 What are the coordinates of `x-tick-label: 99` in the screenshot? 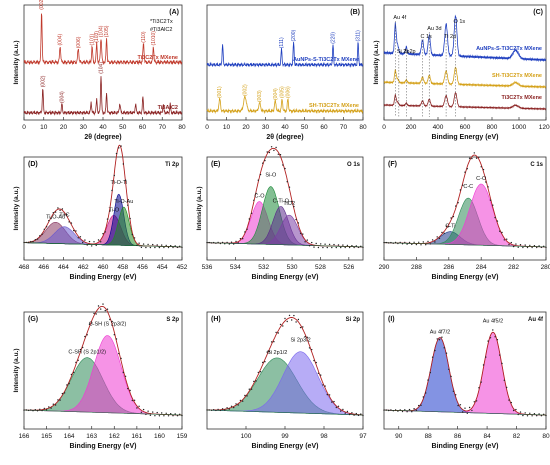 It's located at (285, 436).